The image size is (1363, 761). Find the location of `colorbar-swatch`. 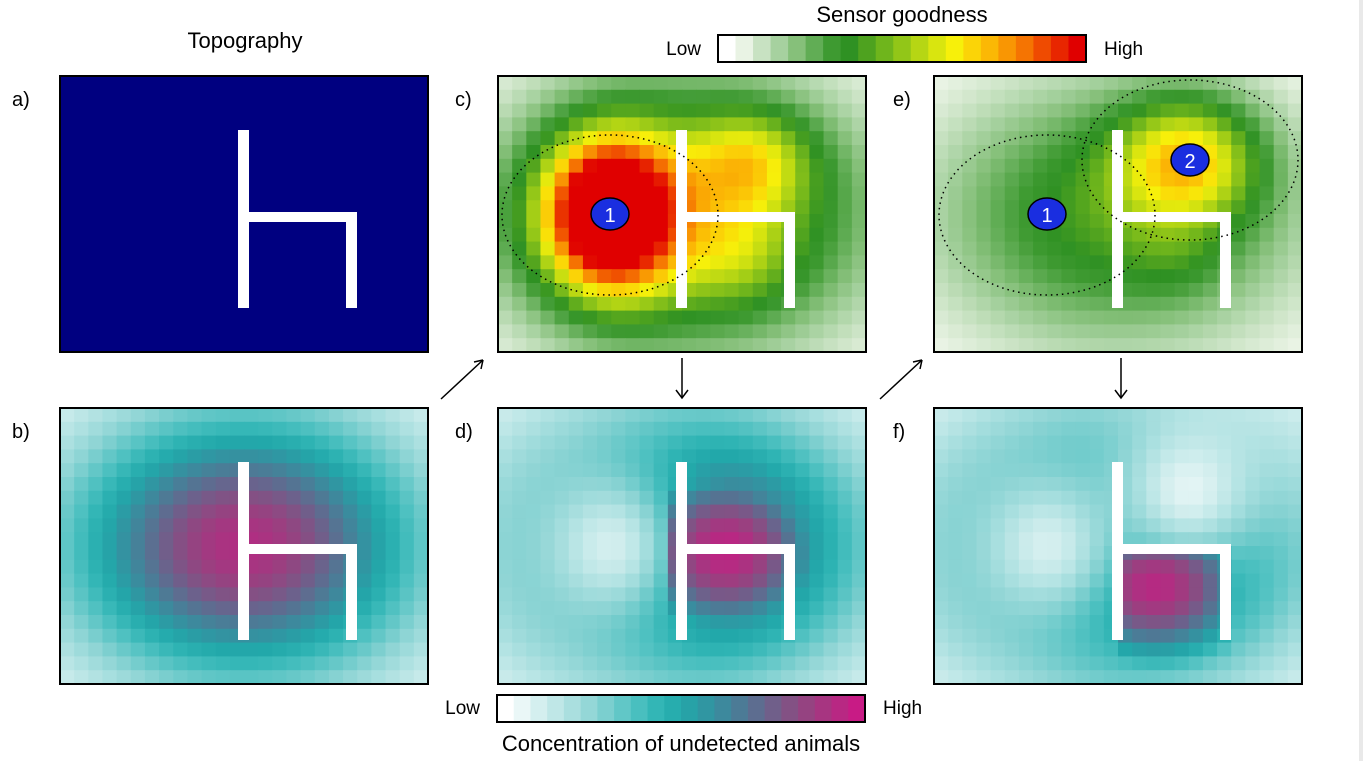

colorbar-swatch is located at coordinates (797, 48).